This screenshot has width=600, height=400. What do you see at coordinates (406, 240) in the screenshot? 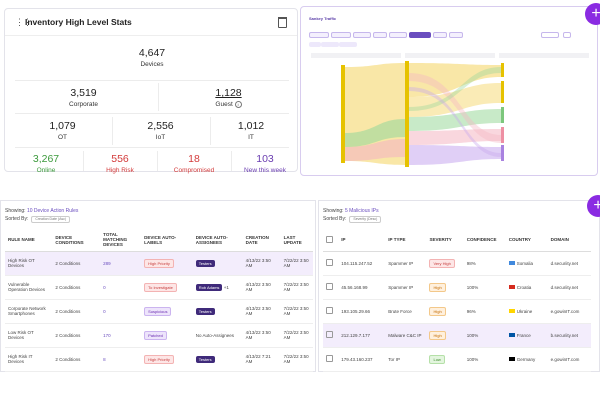
I see `column-header-1: IP TYPE` at bounding box center [406, 240].